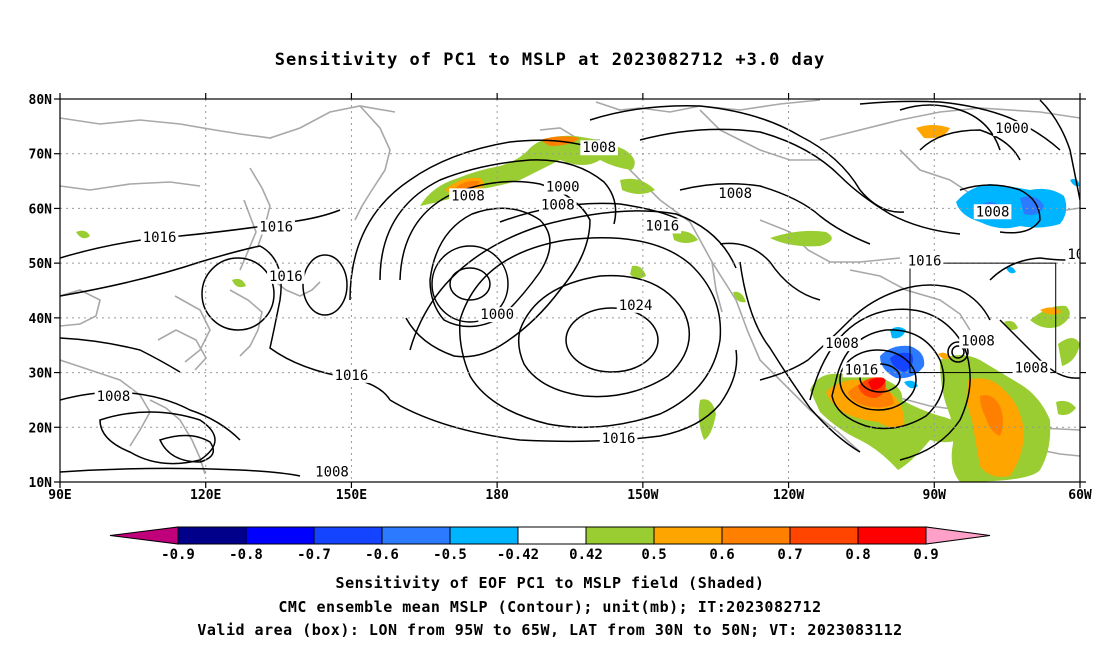  Describe the element at coordinates (788, 495) in the screenshot. I see `lon-tick-label: 120W` at that location.